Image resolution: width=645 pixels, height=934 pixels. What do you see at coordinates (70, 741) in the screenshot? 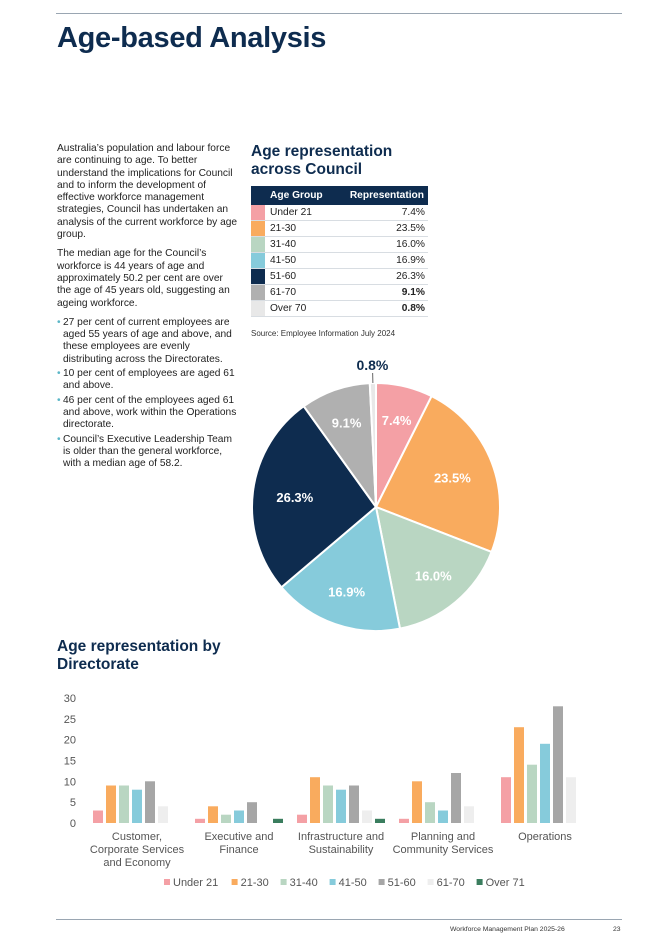
I see `y-tick-label: 20` at bounding box center [70, 741].